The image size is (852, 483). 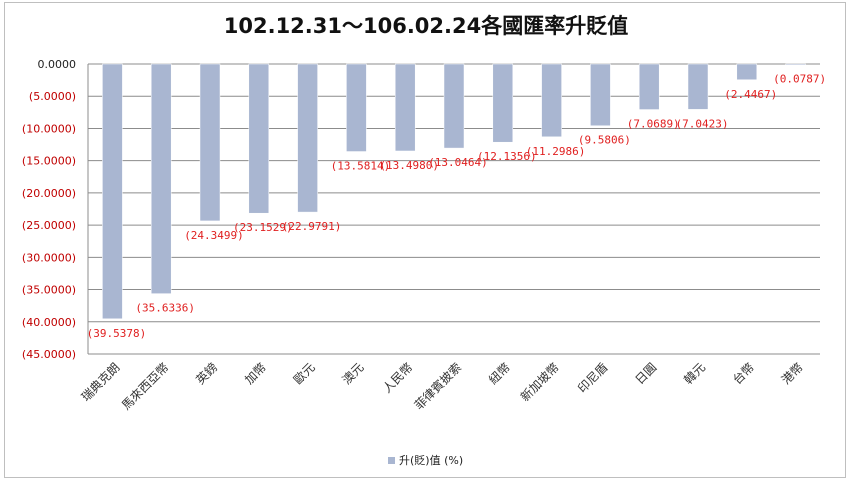 I want to click on category-label: 日圓, so click(x=645, y=373).